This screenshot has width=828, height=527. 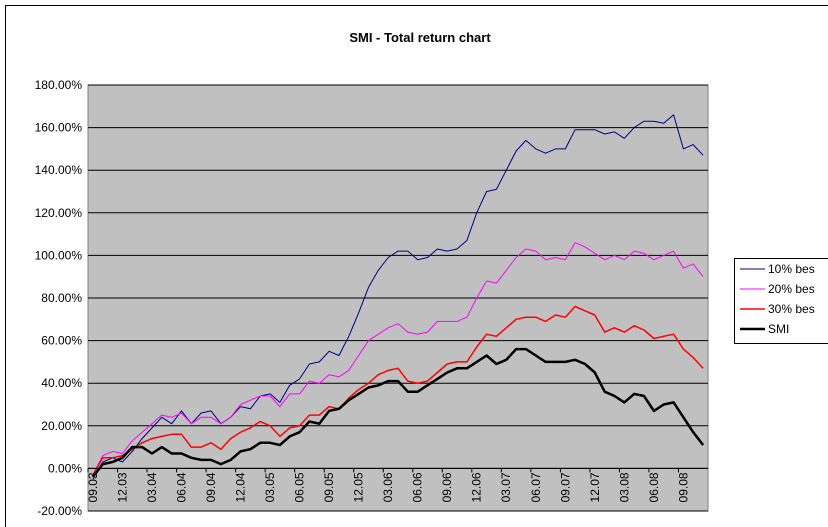 What do you see at coordinates (506, 487) in the screenshot?
I see `x-tick-label: 03.07` at bounding box center [506, 487].